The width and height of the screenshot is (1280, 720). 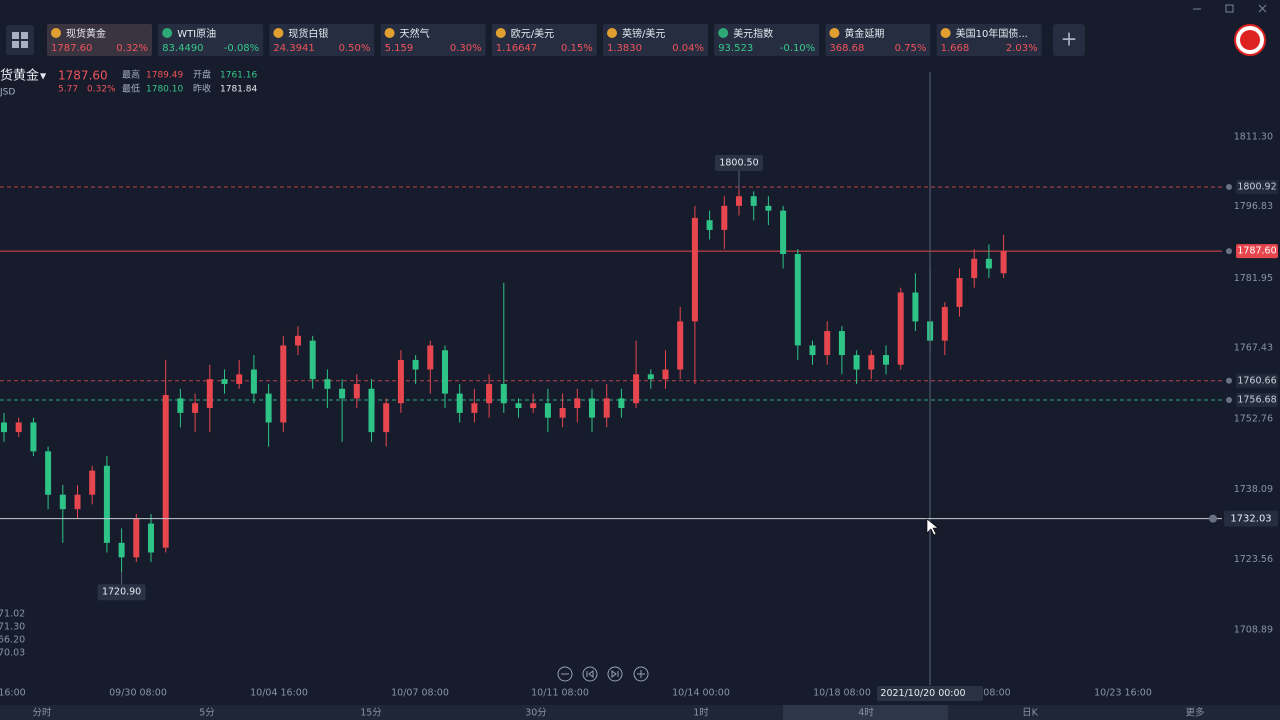 I want to click on indicator-value: 70.03, so click(x=12, y=653).